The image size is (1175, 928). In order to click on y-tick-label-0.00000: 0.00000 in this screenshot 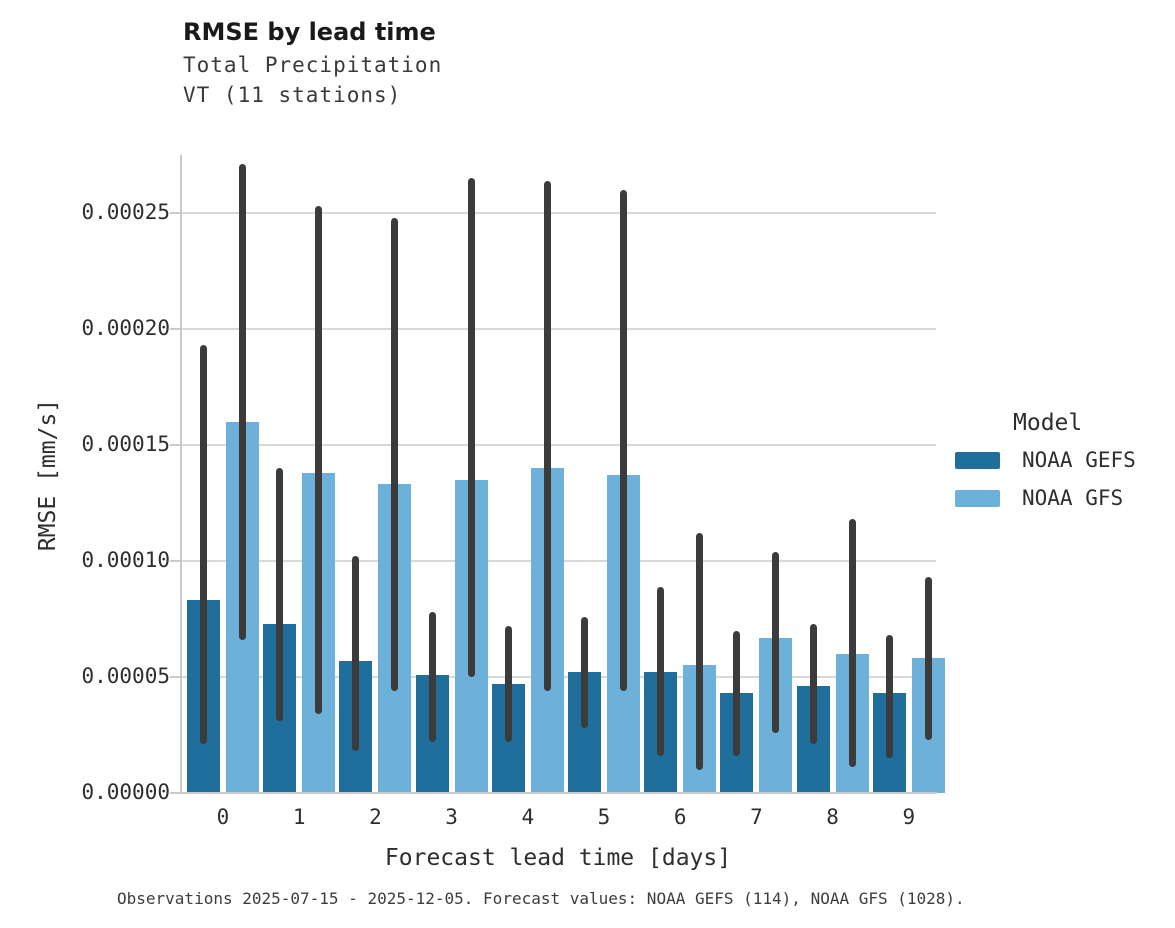, I will do `click(125, 792)`.